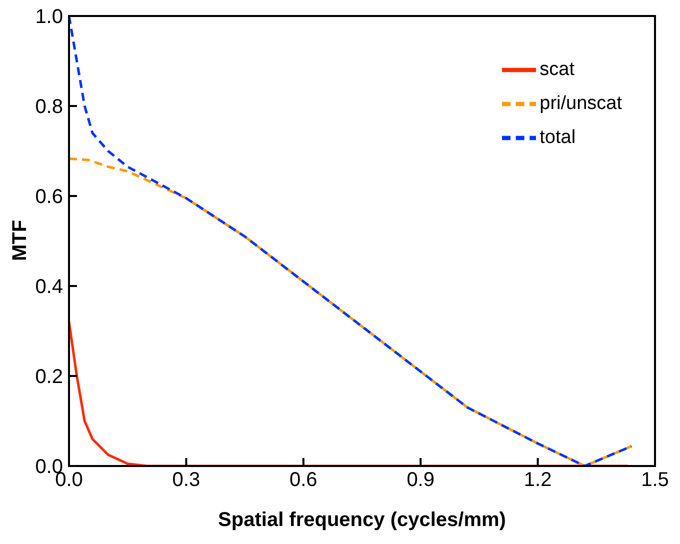  I want to click on x-tick-label: 0.6, so click(303, 480).